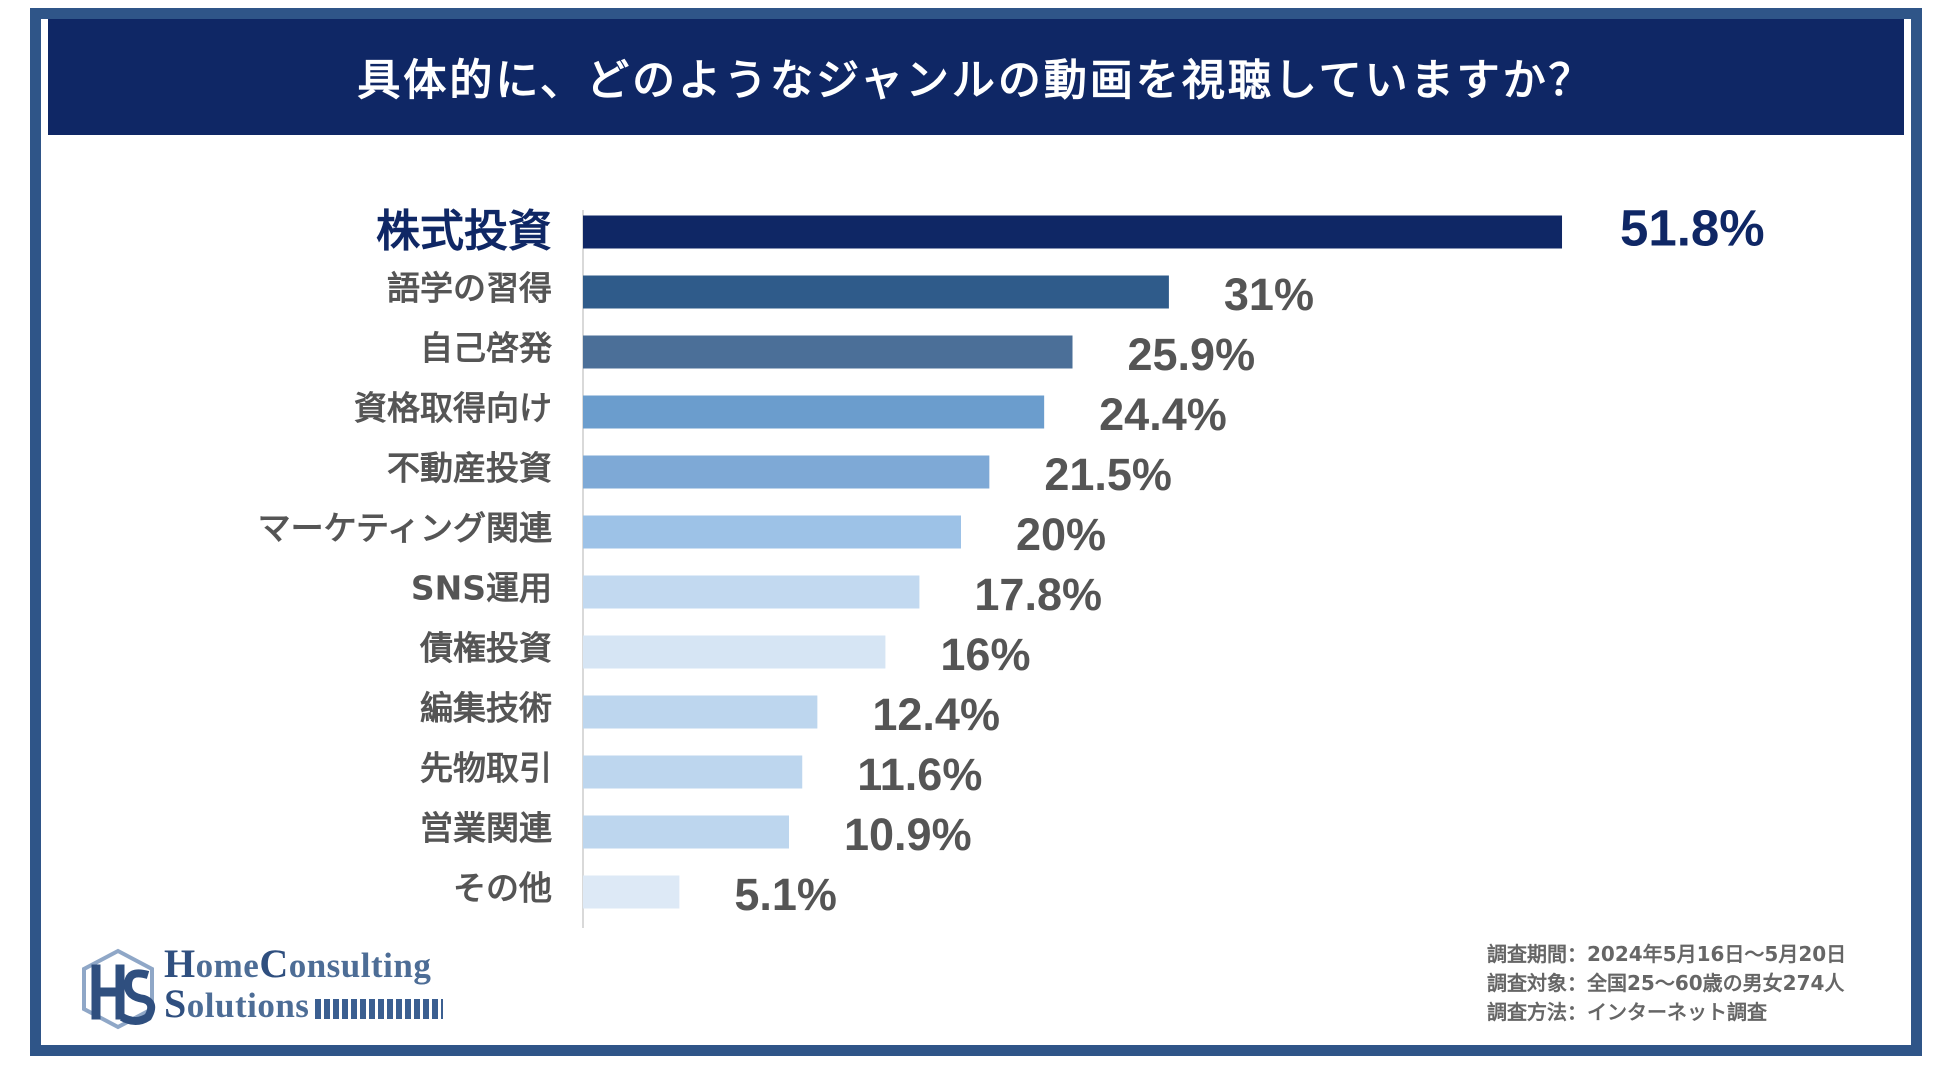 Image resolution: width=1950 pixels, height=1068 pixels. What do you see at coordinates (502, 888) in the screenshot?
I see `category-label: その他` at bounding box center [502, 888].